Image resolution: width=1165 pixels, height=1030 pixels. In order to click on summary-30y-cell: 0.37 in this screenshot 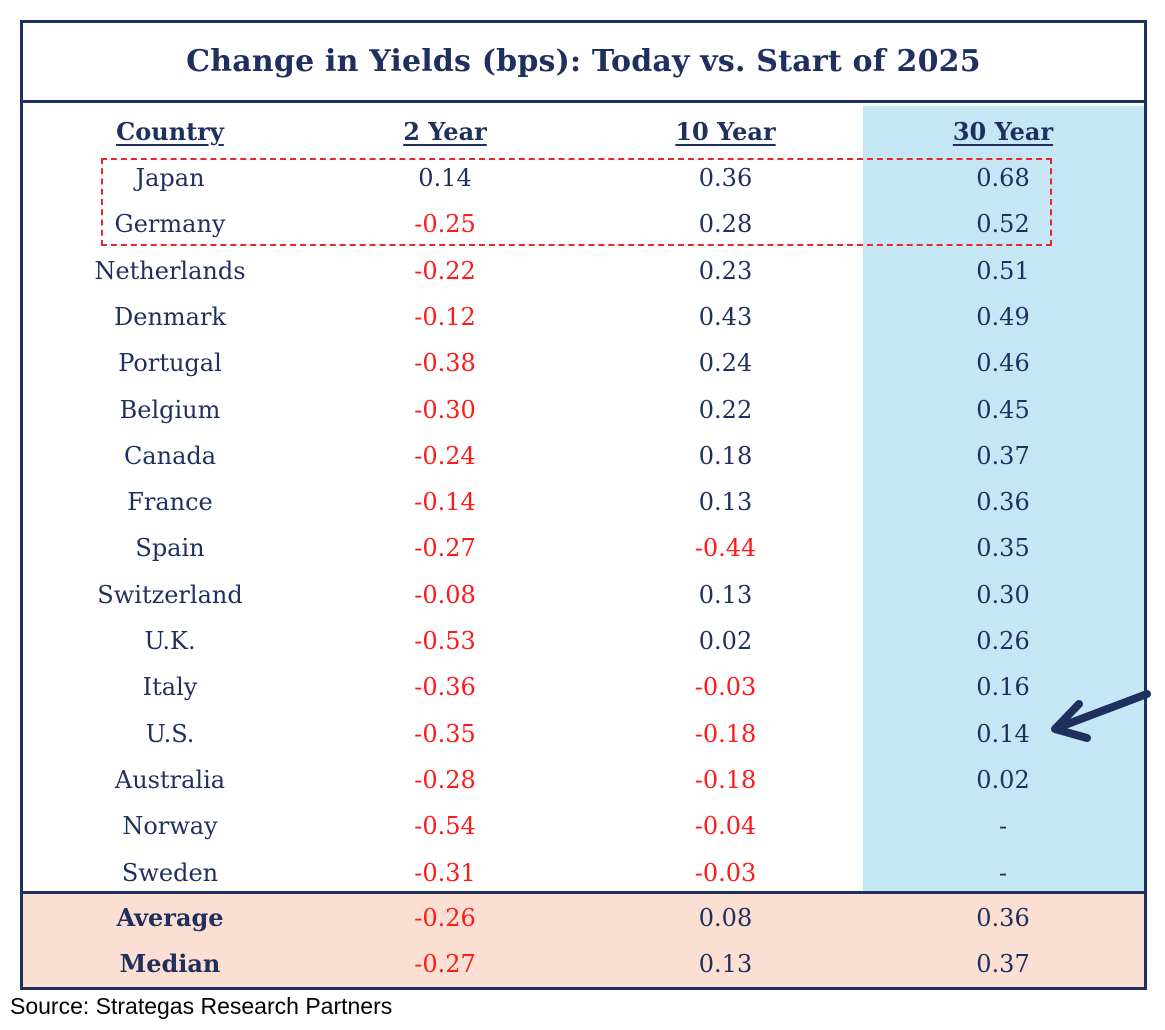, I will do `click(1003, 964)`.